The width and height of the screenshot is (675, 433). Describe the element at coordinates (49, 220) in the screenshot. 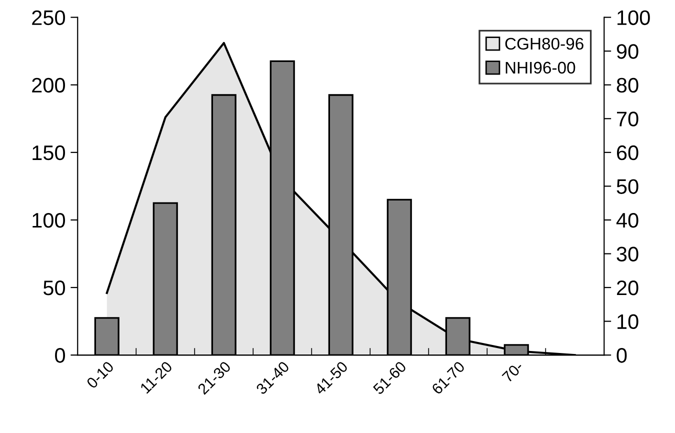

I see `y-tick-label: 100` at that location.